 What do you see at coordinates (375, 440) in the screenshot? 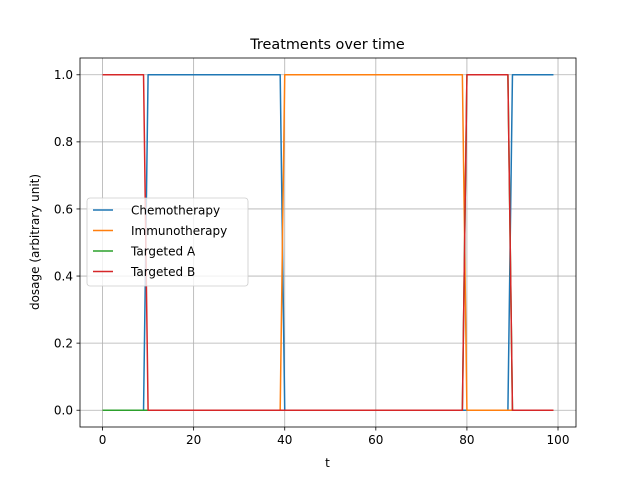
I see `x-tick-label: 60` at bounding box center [375, 440].